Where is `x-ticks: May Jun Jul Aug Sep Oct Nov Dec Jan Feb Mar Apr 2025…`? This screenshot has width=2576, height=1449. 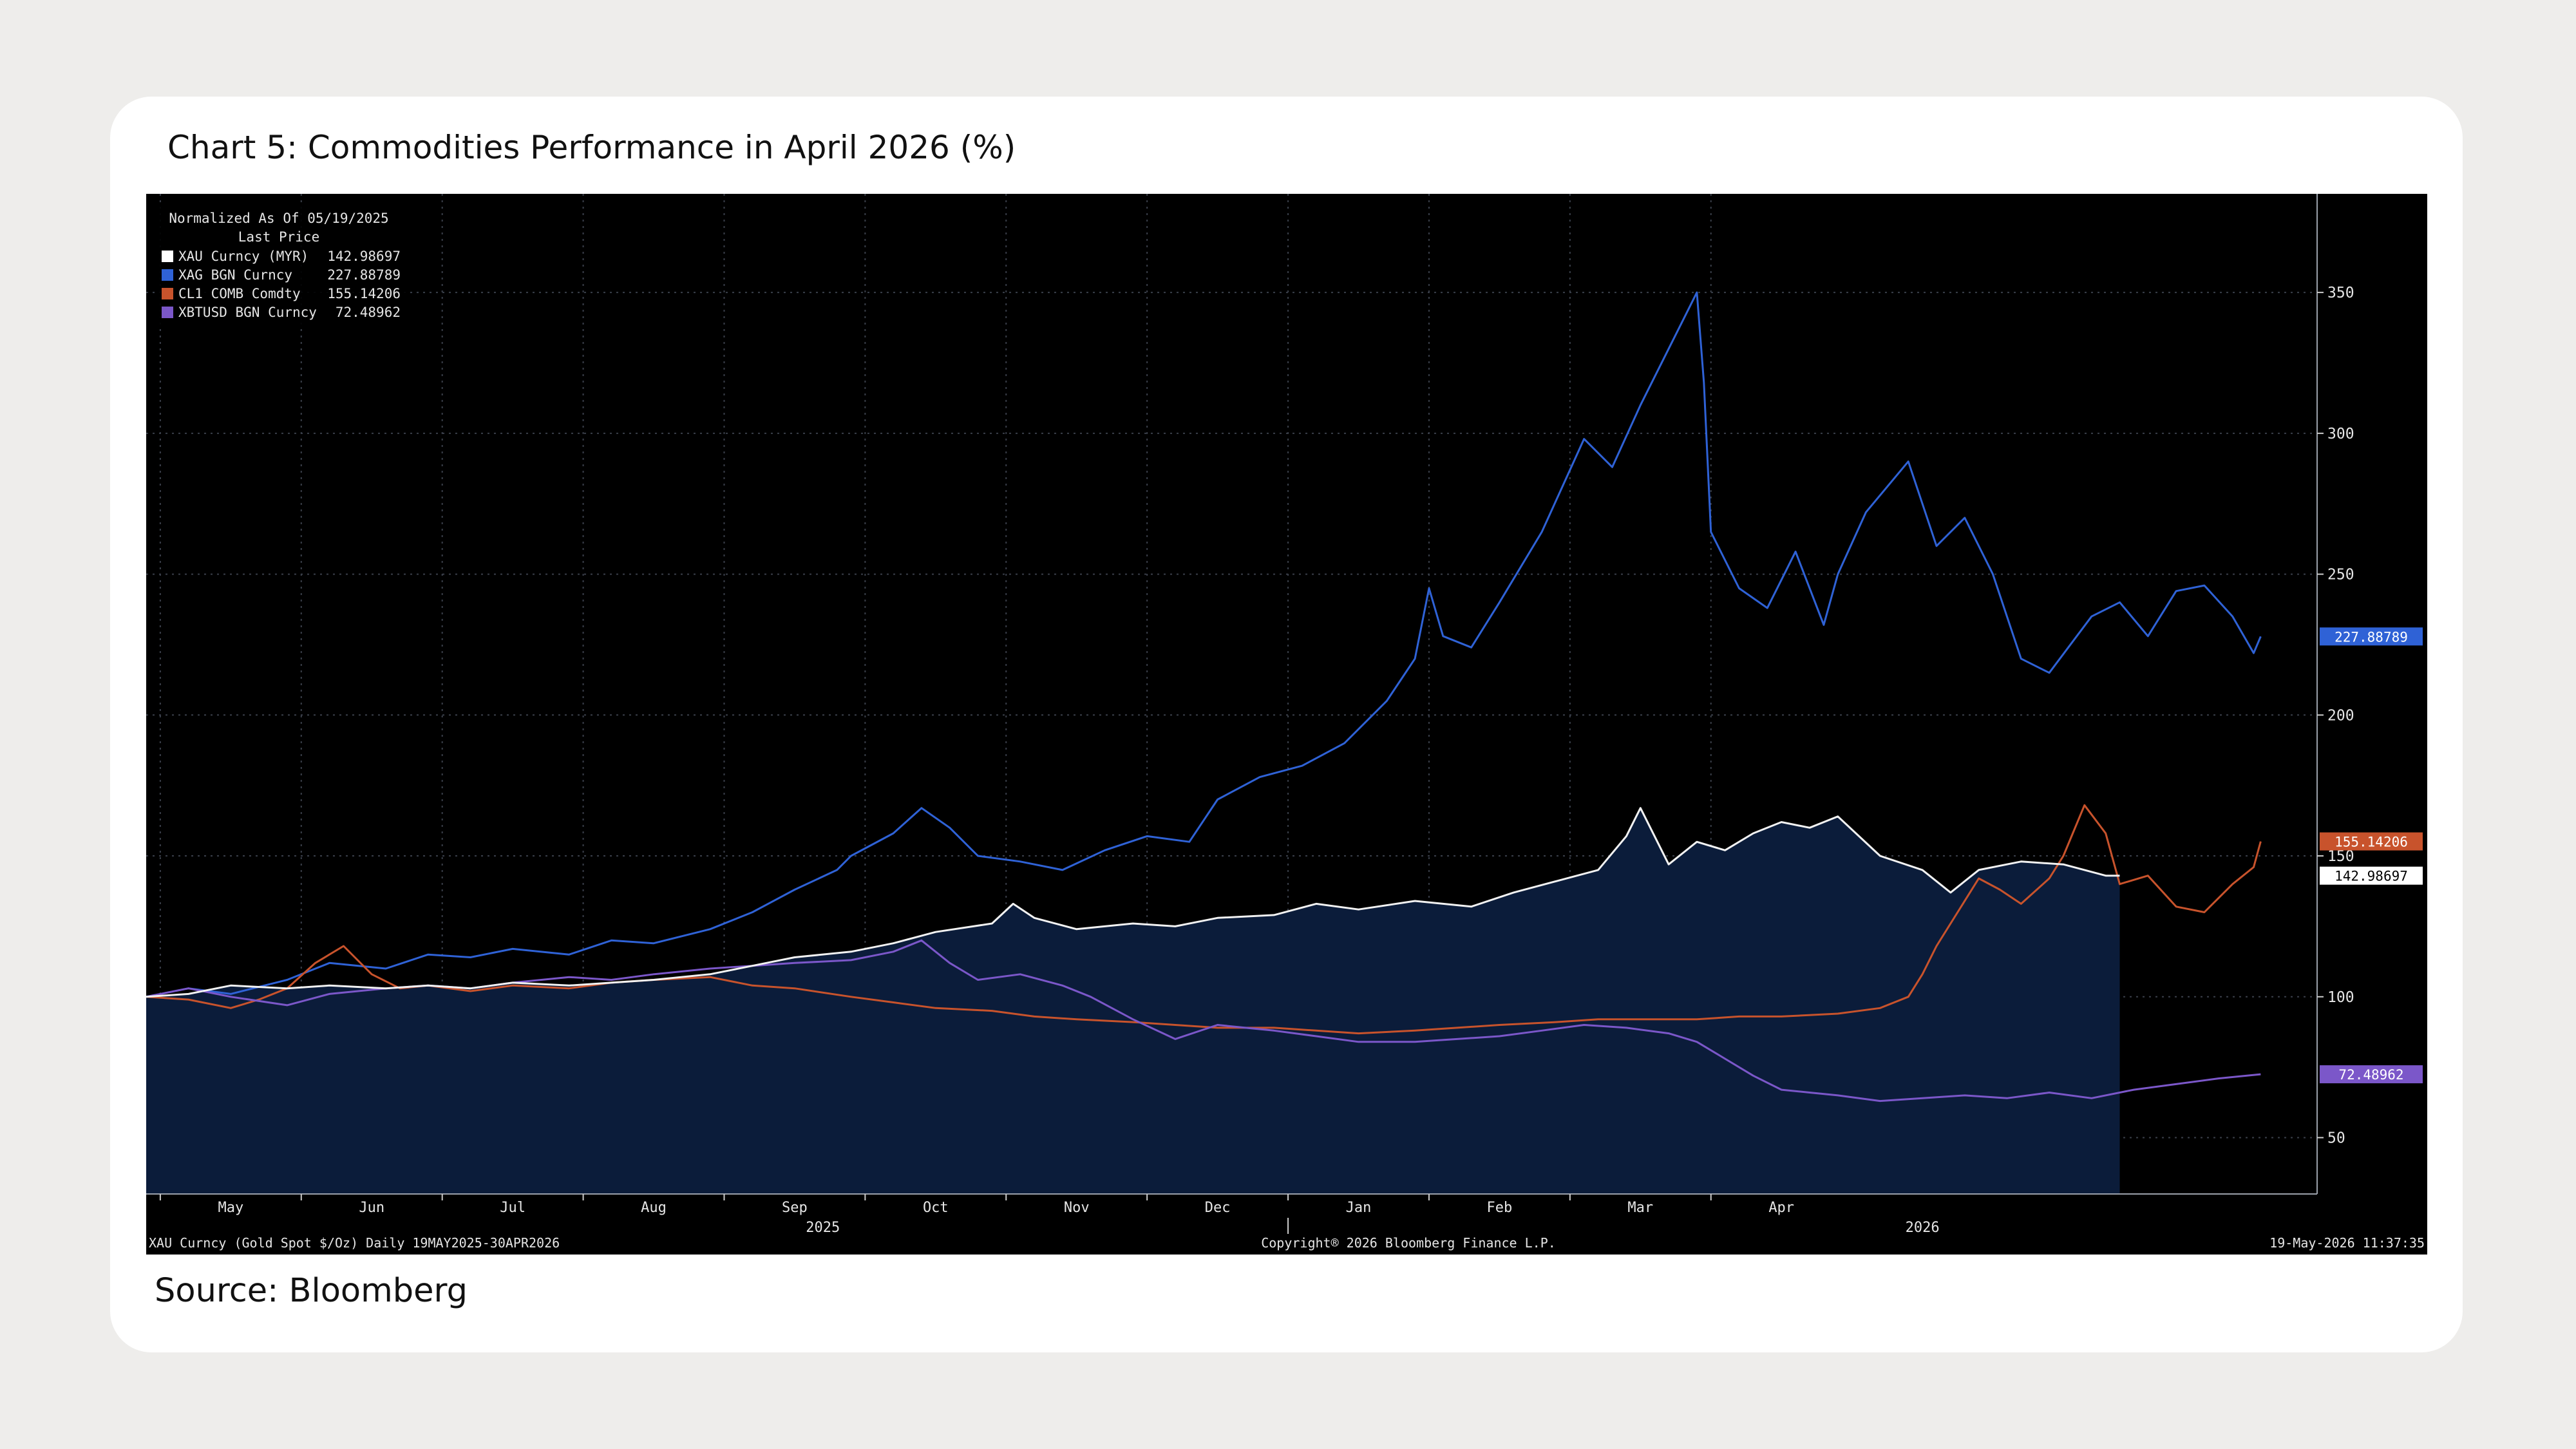
x-ticks: May Jun Jul Aug Sep Oct Nov Dec Jan Feb Mar Apr 2025… is located at coordinates (1049, 1215).